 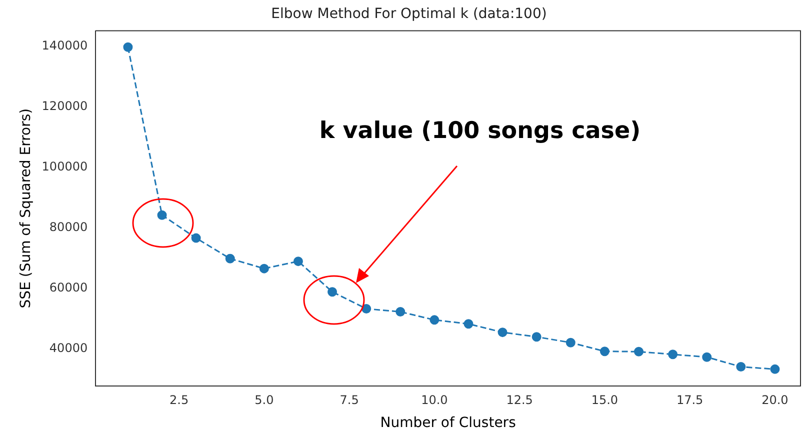 What do you see at coordinates (68, 287) in the screenshot?
I see `y-tick-label: 60000` at bounding box center [68, 287].